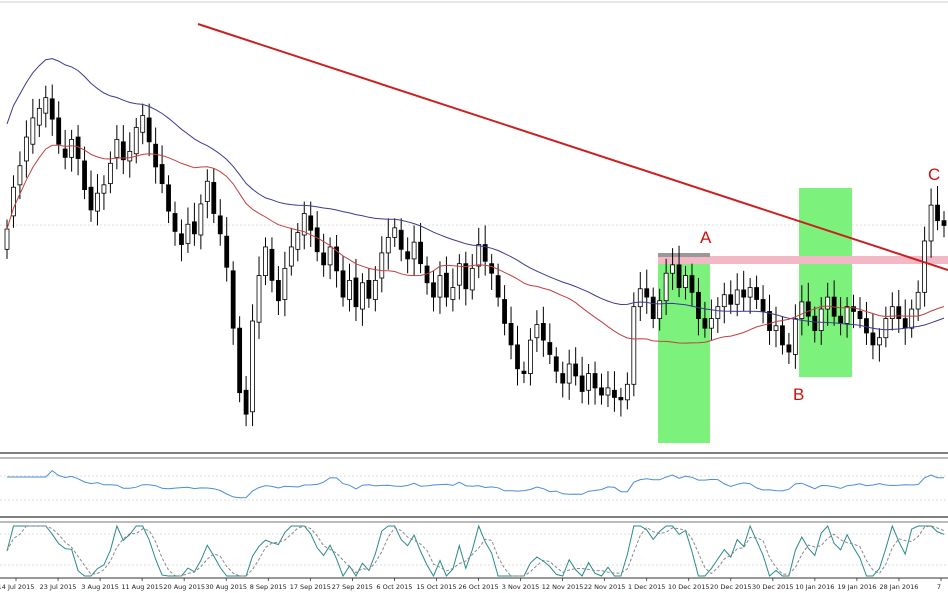 The image size is (948, 593). Describe the element at coordinates (58, 587) in the screenshot. I see `x-tick-label: 23 Jul 2015` at that location.